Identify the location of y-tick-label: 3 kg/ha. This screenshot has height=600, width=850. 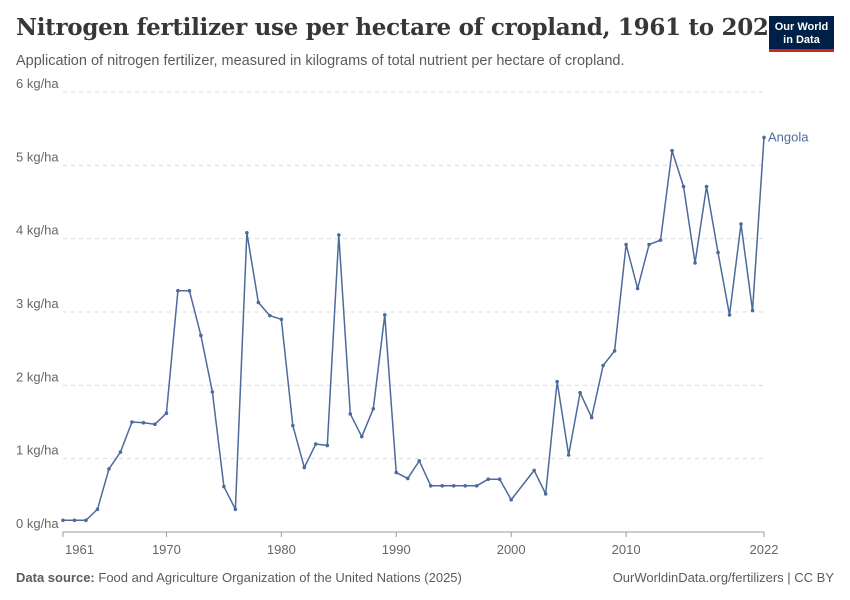
(37, 303).